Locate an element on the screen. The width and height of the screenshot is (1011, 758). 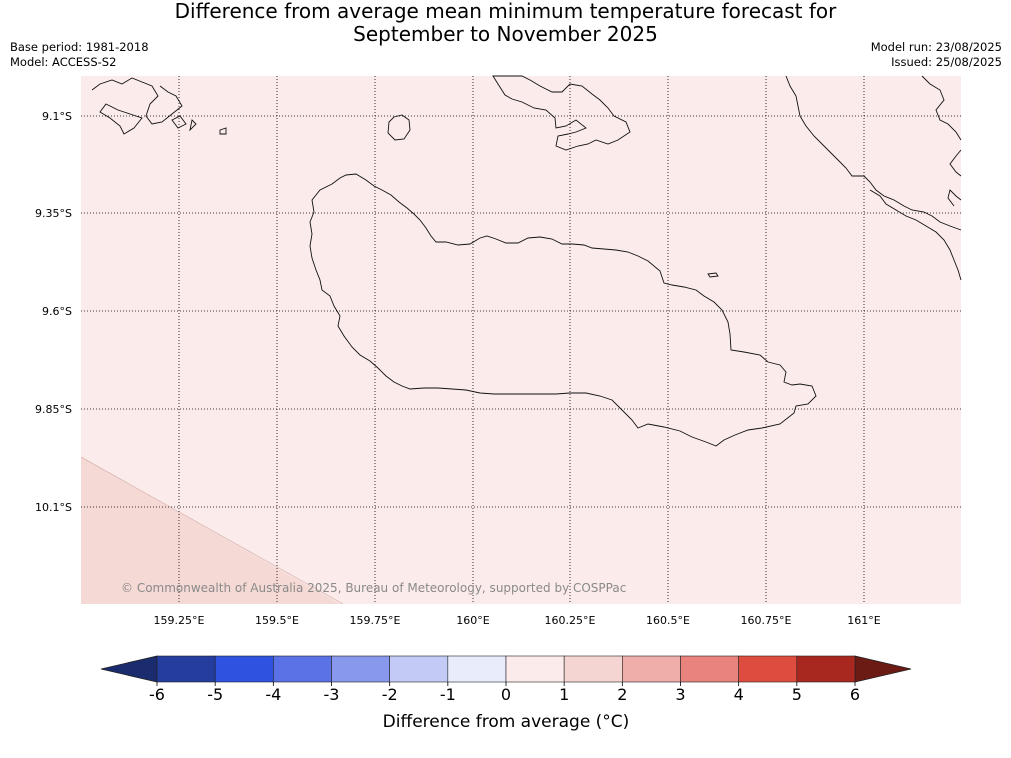
colorbar-over-arrow is located at coordinates (883, 669).